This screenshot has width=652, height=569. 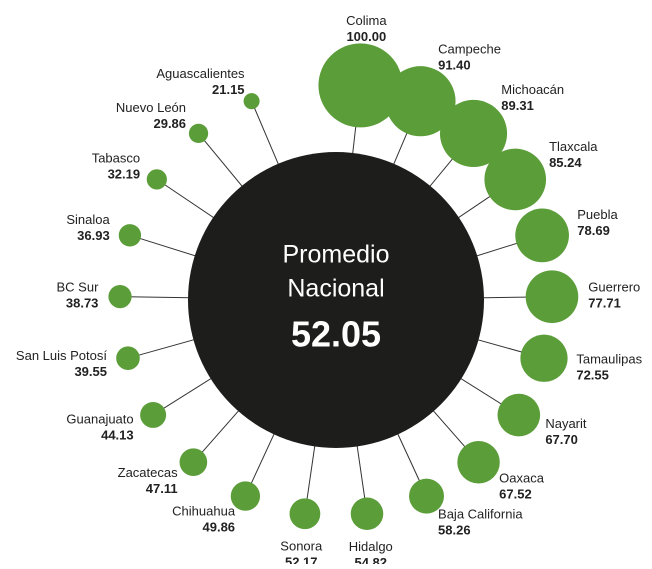 What do you see at coordinates (371, 546) in the screenshot?
I see `bubble-label: Hidalgo` at bounding box center [371, 546].